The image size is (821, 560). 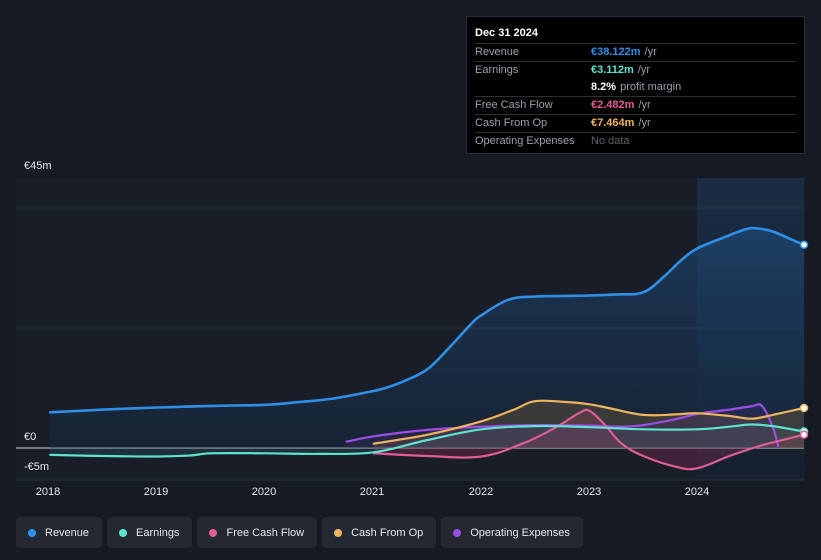 I want to click on legend-label: Operating Expenses, so click(x=520, y=532).